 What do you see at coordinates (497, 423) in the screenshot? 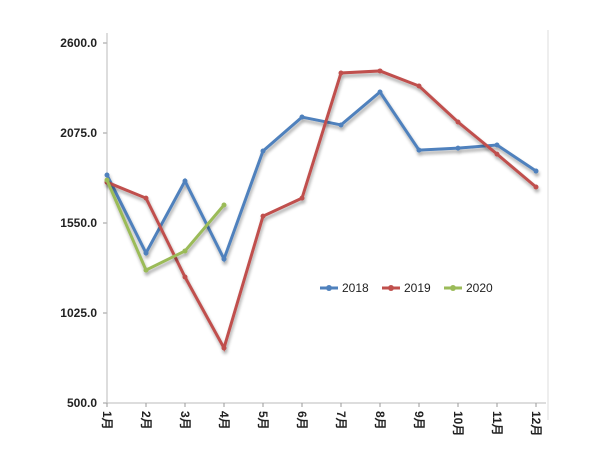
I see `x-tick-label: 11月` at bounding box center [497, 423].